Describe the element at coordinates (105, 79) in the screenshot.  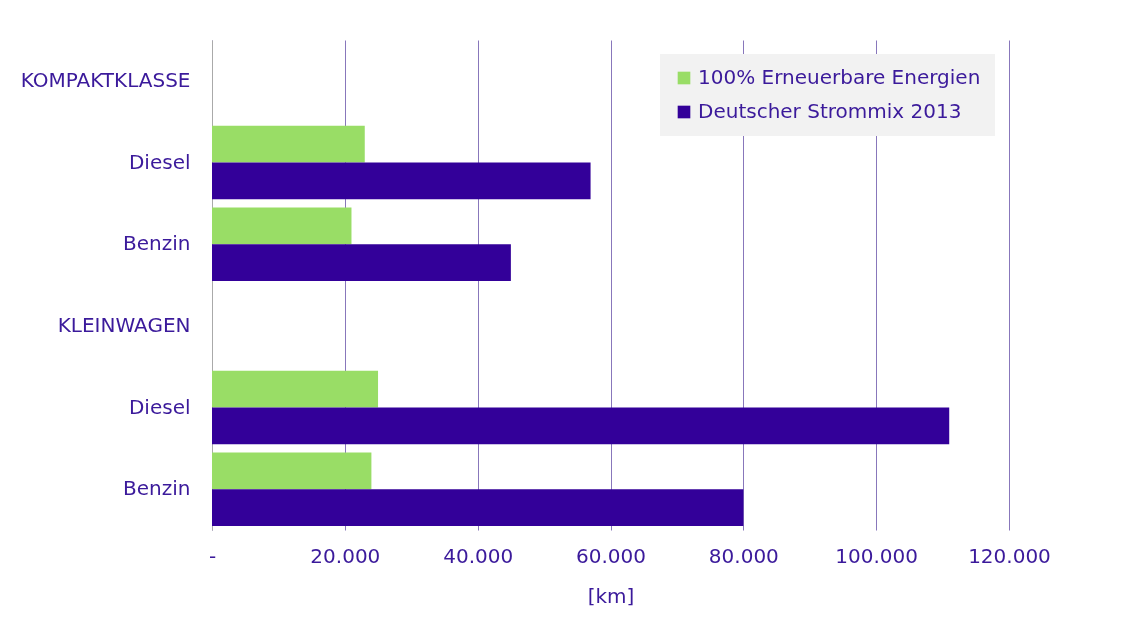
I see `y-tick-label: KOMPAKTKLASSE` at that location.